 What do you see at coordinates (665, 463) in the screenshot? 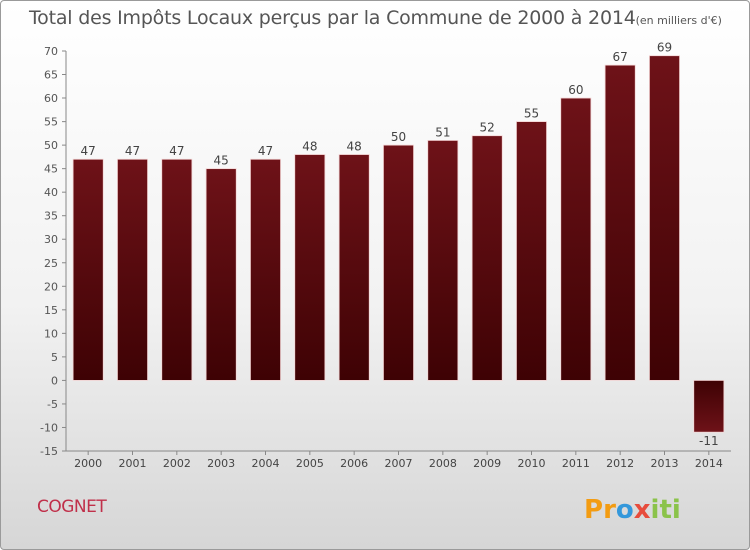
I see `x-tick-label: 2013` at bounding box center [665, 463].